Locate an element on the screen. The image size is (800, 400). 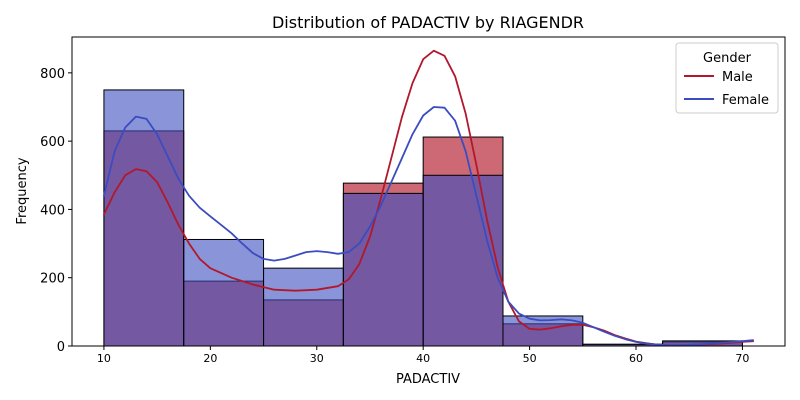
x-tick-label: 70 is located at coordinates (742, 358).